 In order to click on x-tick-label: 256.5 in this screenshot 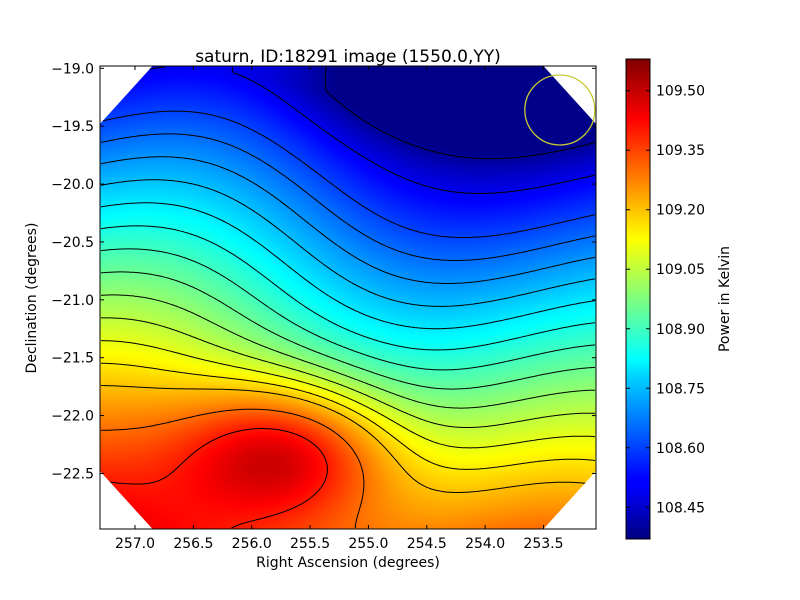, I will do `click(193, 544)`.